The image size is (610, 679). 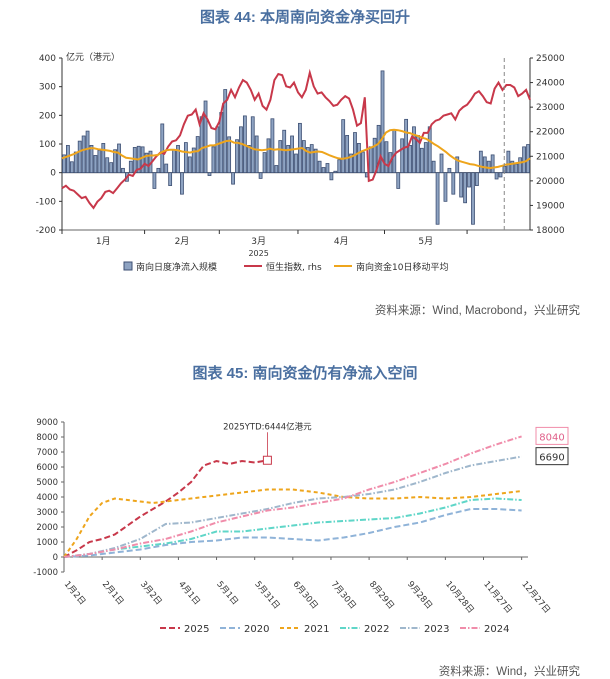 I want to click on right-tick-label: 23000, so click(x=550, y=108).